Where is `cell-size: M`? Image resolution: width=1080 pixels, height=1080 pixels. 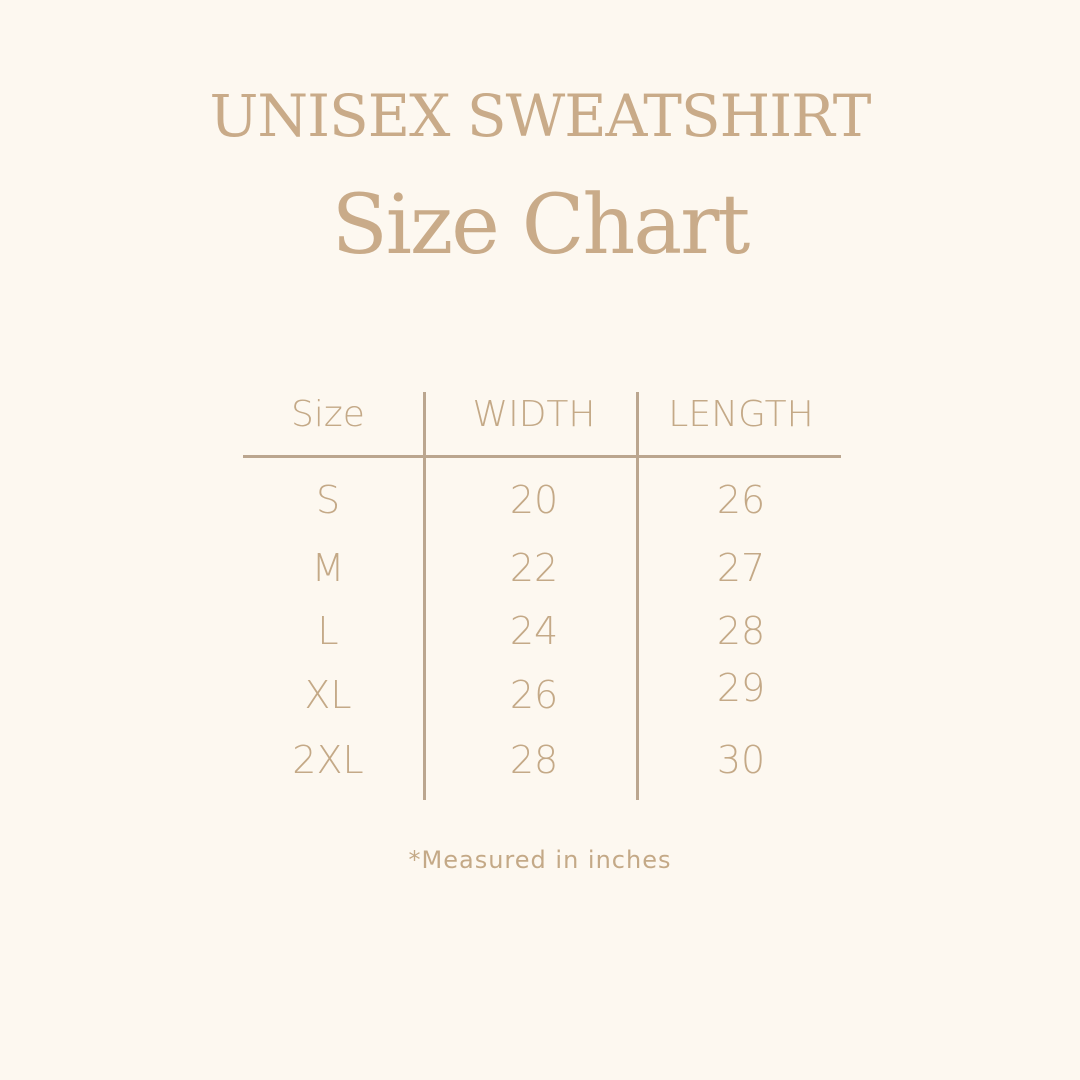
cell-size: M is located at coordinates (328, 568).